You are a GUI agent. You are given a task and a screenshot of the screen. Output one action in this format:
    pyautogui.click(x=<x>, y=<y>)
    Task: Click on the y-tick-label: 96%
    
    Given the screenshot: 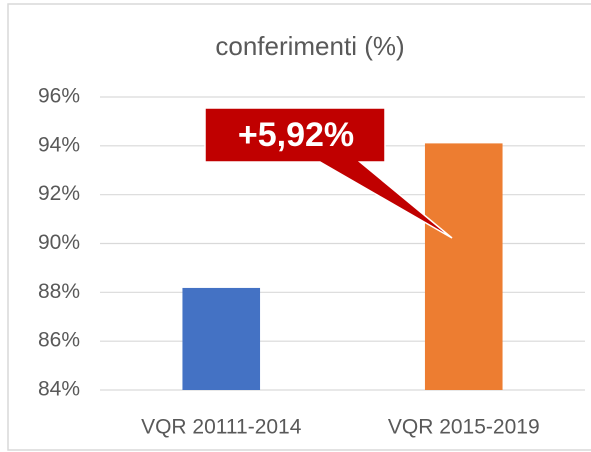 What is the action you would take?
    pyautogui.click(x=59, y=96)
    